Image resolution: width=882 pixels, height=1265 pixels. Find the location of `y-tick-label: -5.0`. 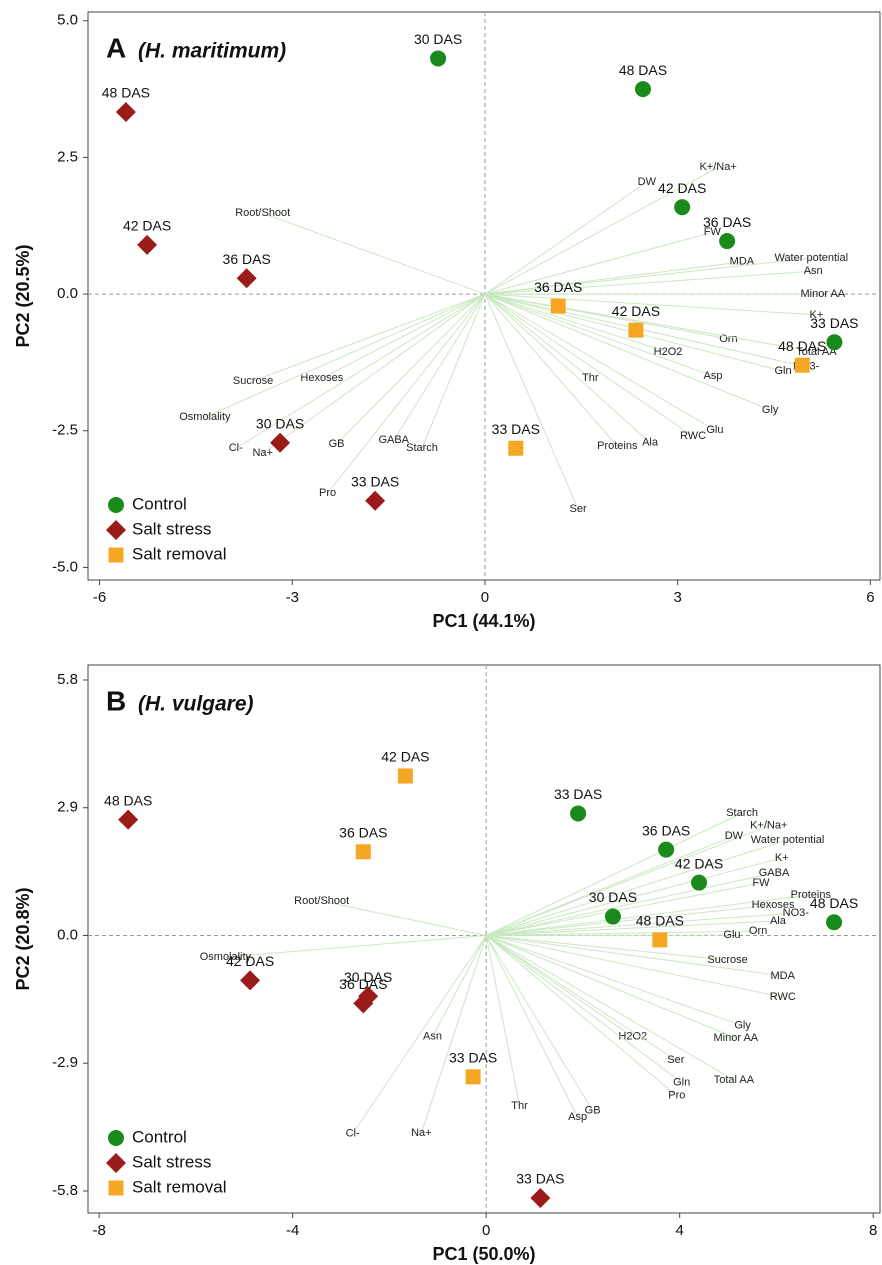

y-tick-label: -5.0 is located at coordinates (65, 566).